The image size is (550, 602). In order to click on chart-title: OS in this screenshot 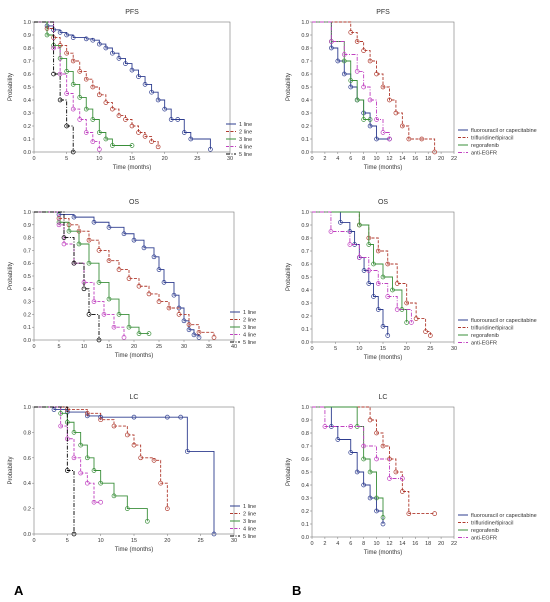, I will do `click(134, 202)`.